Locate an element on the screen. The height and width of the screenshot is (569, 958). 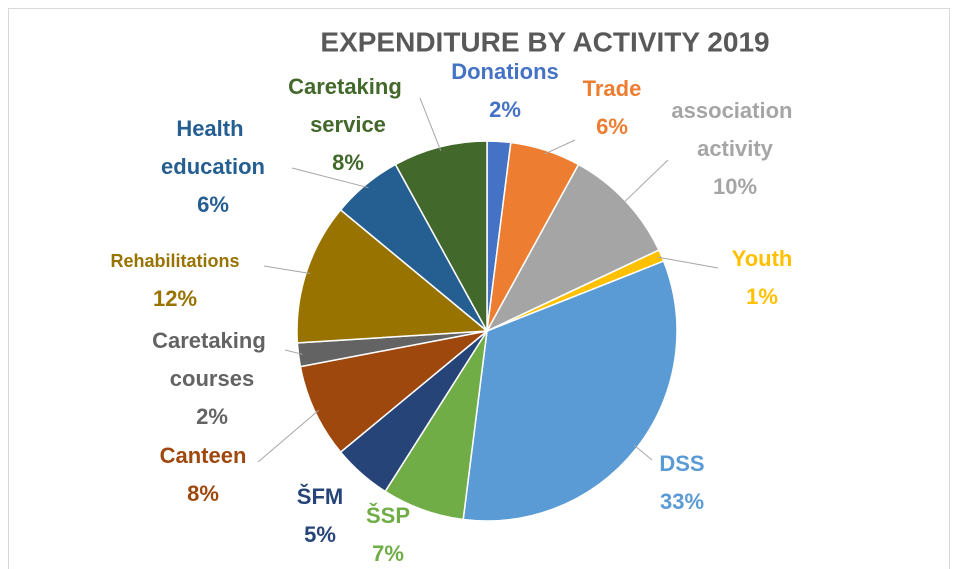
data-label-name: ŠSP is located at coordinates (388, 515).